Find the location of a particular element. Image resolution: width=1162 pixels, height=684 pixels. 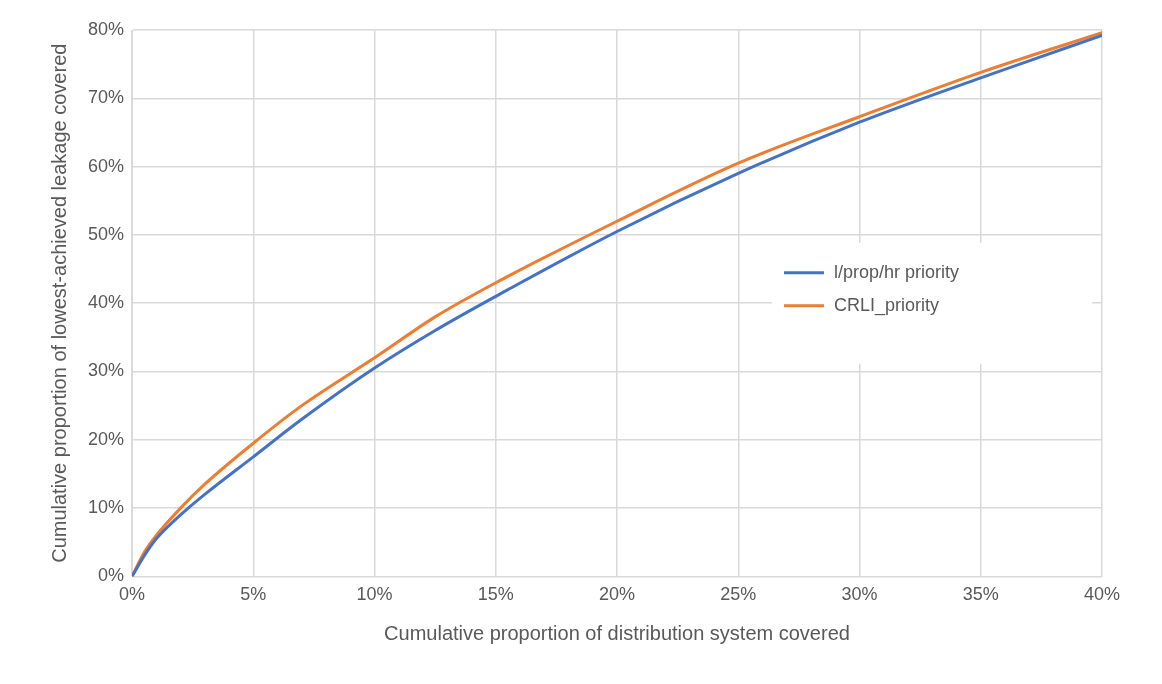

x-tick-label: 25% is located at coordinates (738, 594).